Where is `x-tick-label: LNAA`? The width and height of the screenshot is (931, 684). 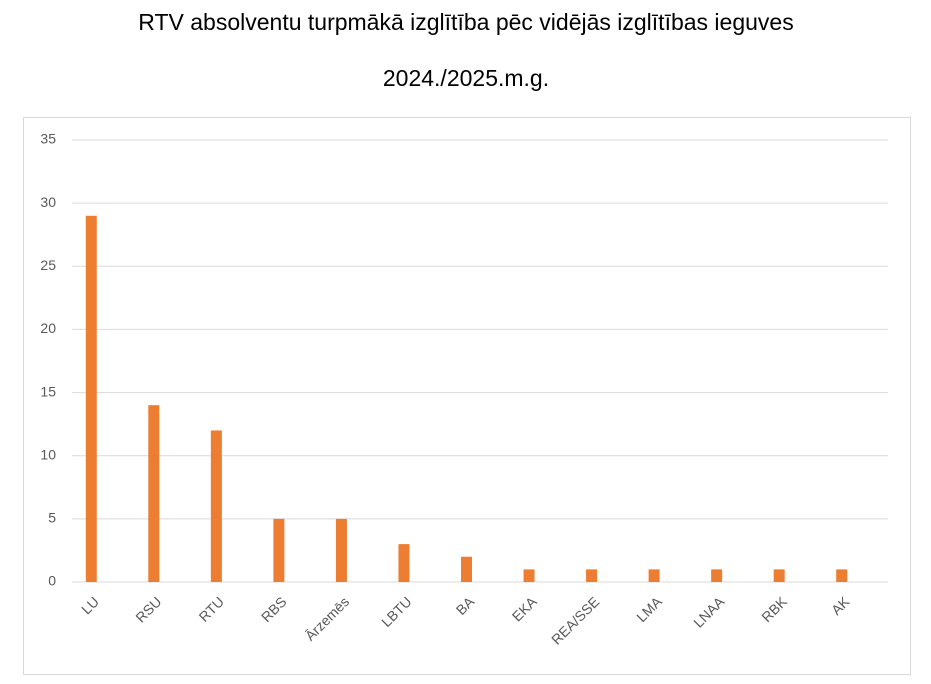
x-tick-label: LNAA is located at coordinates (709, 612).